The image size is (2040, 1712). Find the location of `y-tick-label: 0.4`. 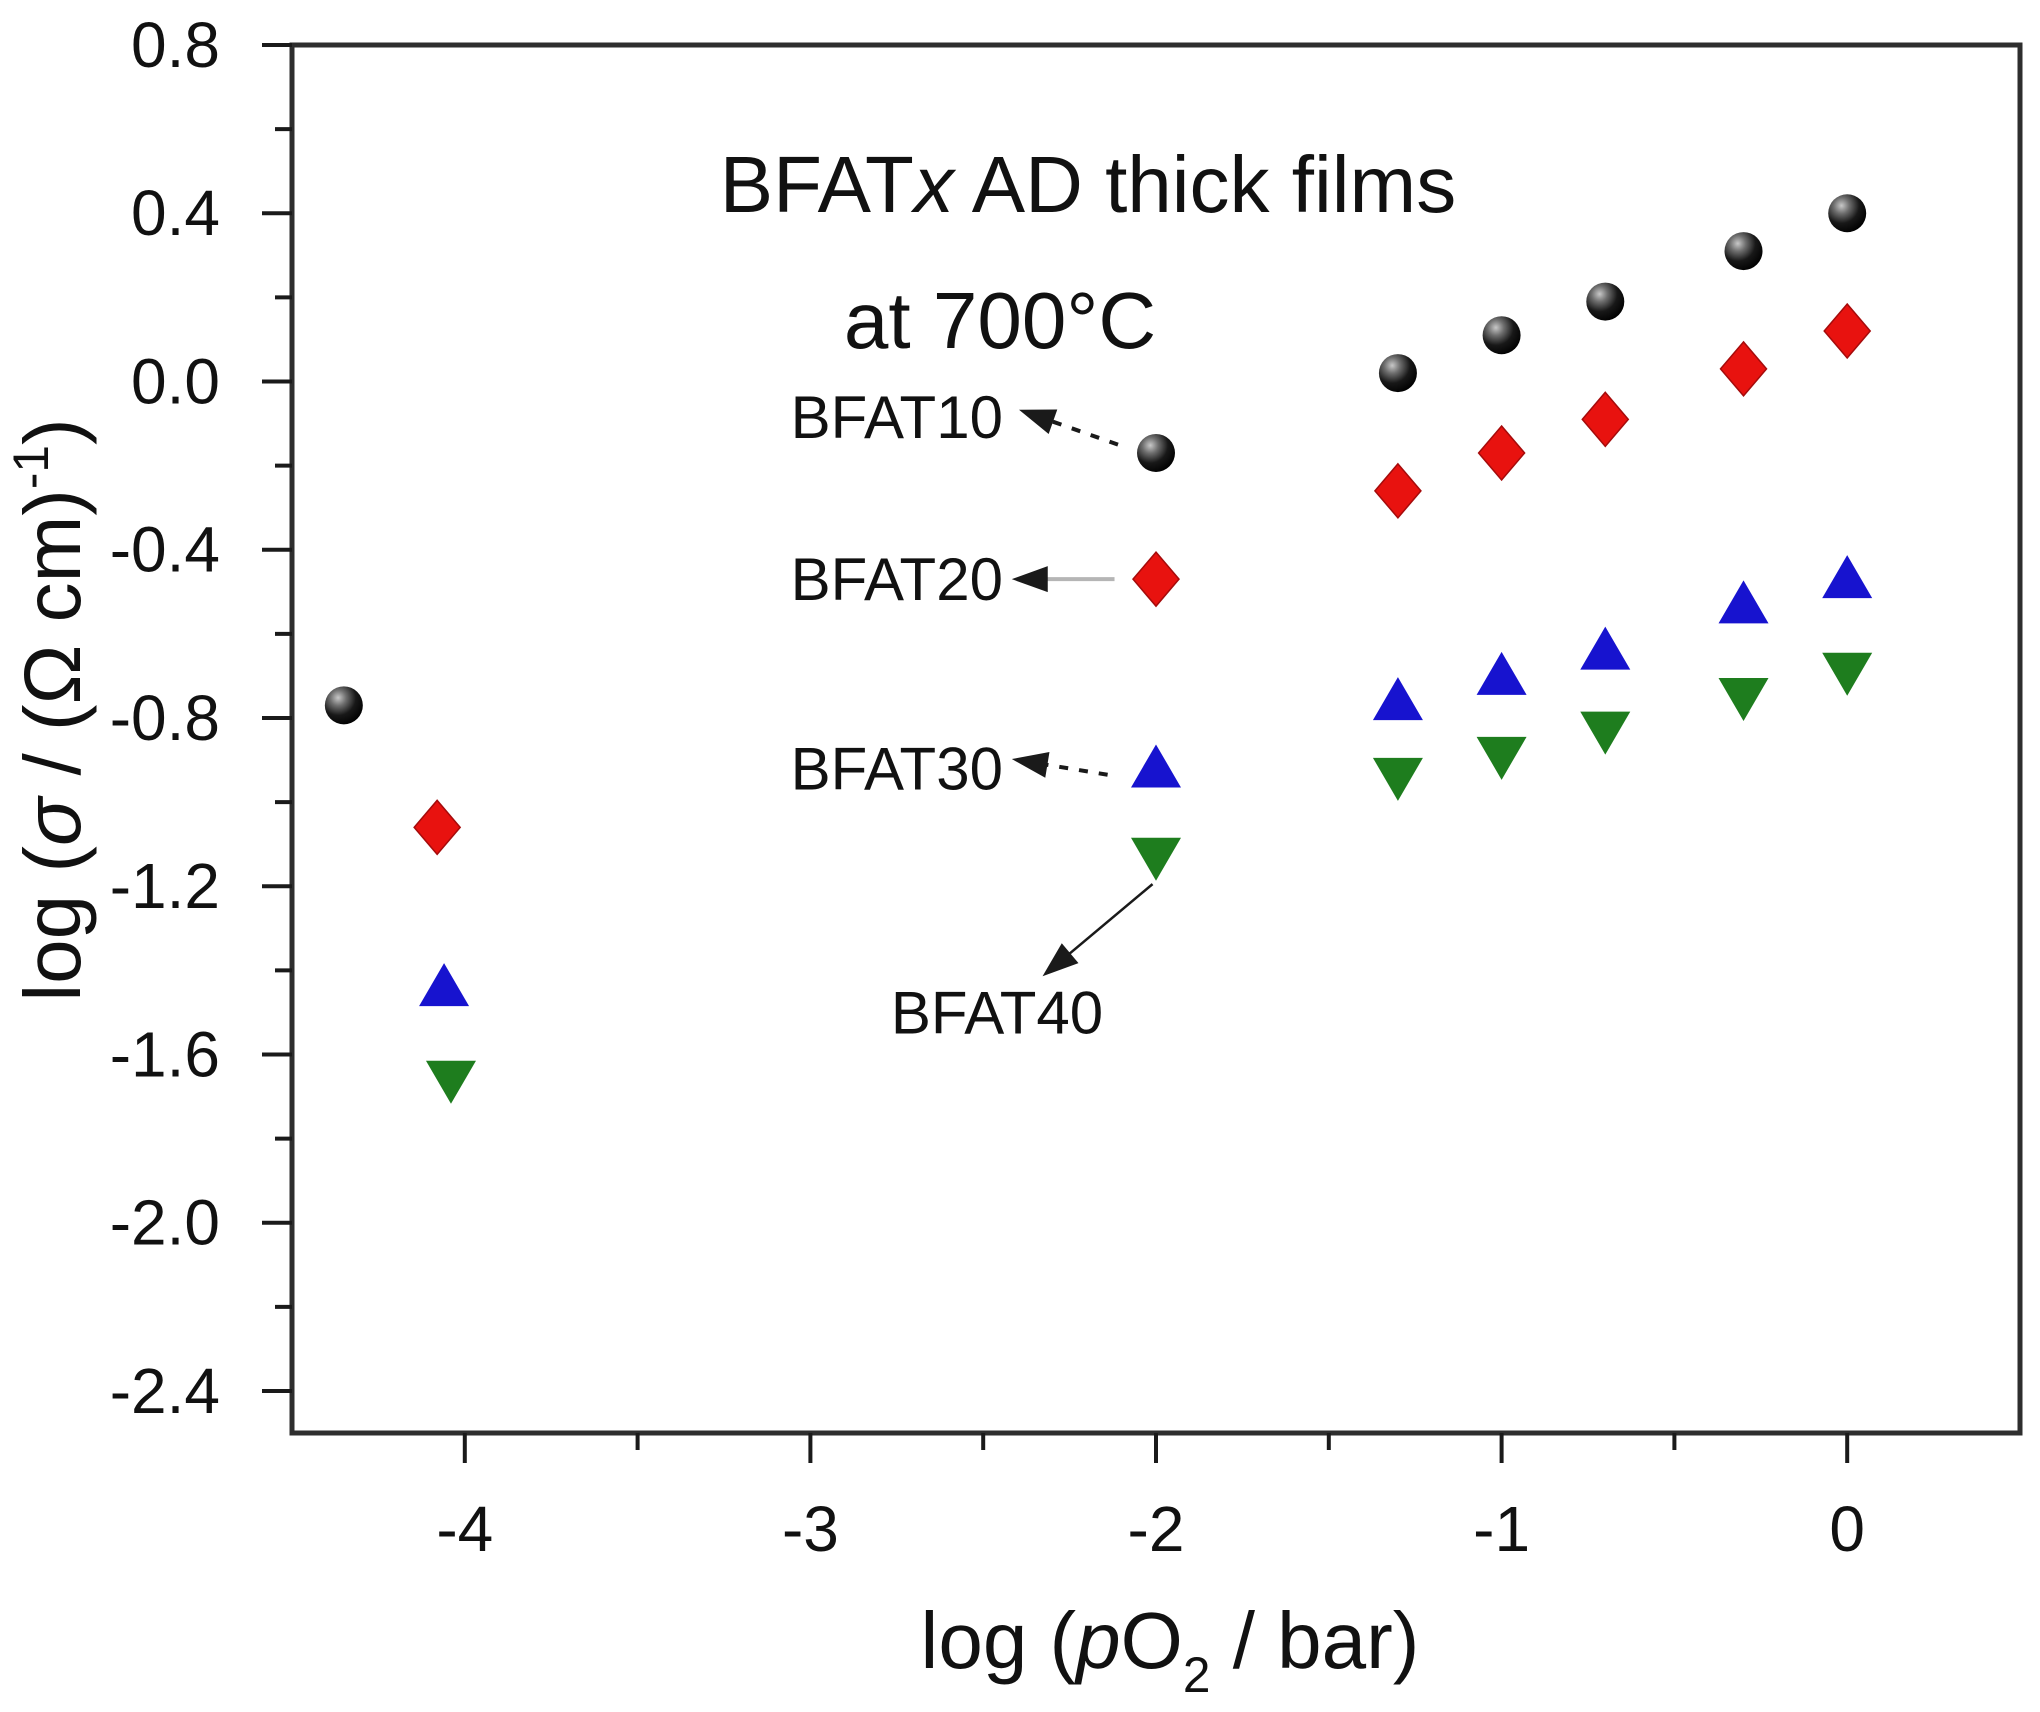

y-tick-label: 0.4 is located at coordinates (175, 213).